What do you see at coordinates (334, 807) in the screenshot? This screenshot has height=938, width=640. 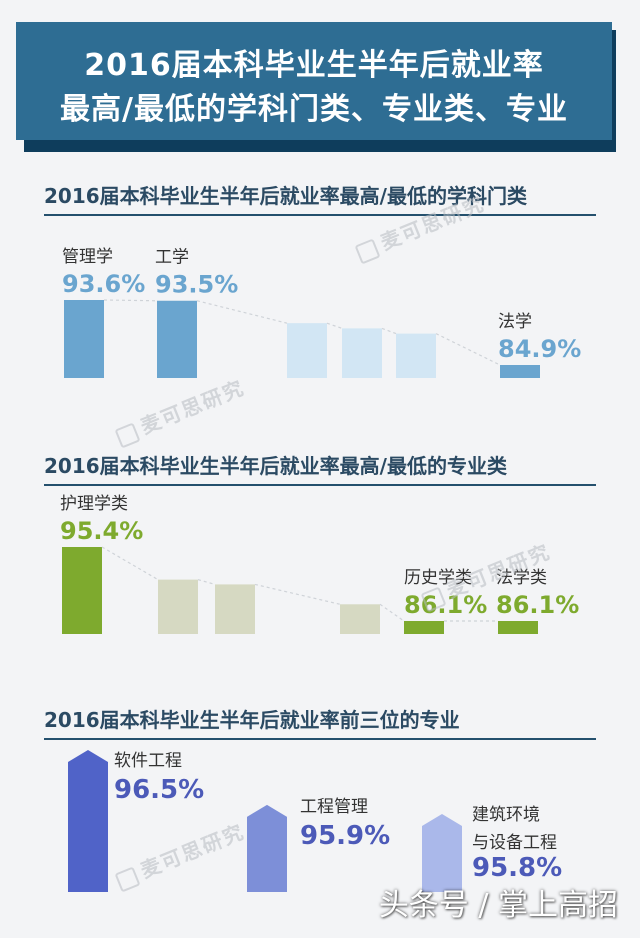 I see `category-label: 工程管理` at bounding box center [334, 807].